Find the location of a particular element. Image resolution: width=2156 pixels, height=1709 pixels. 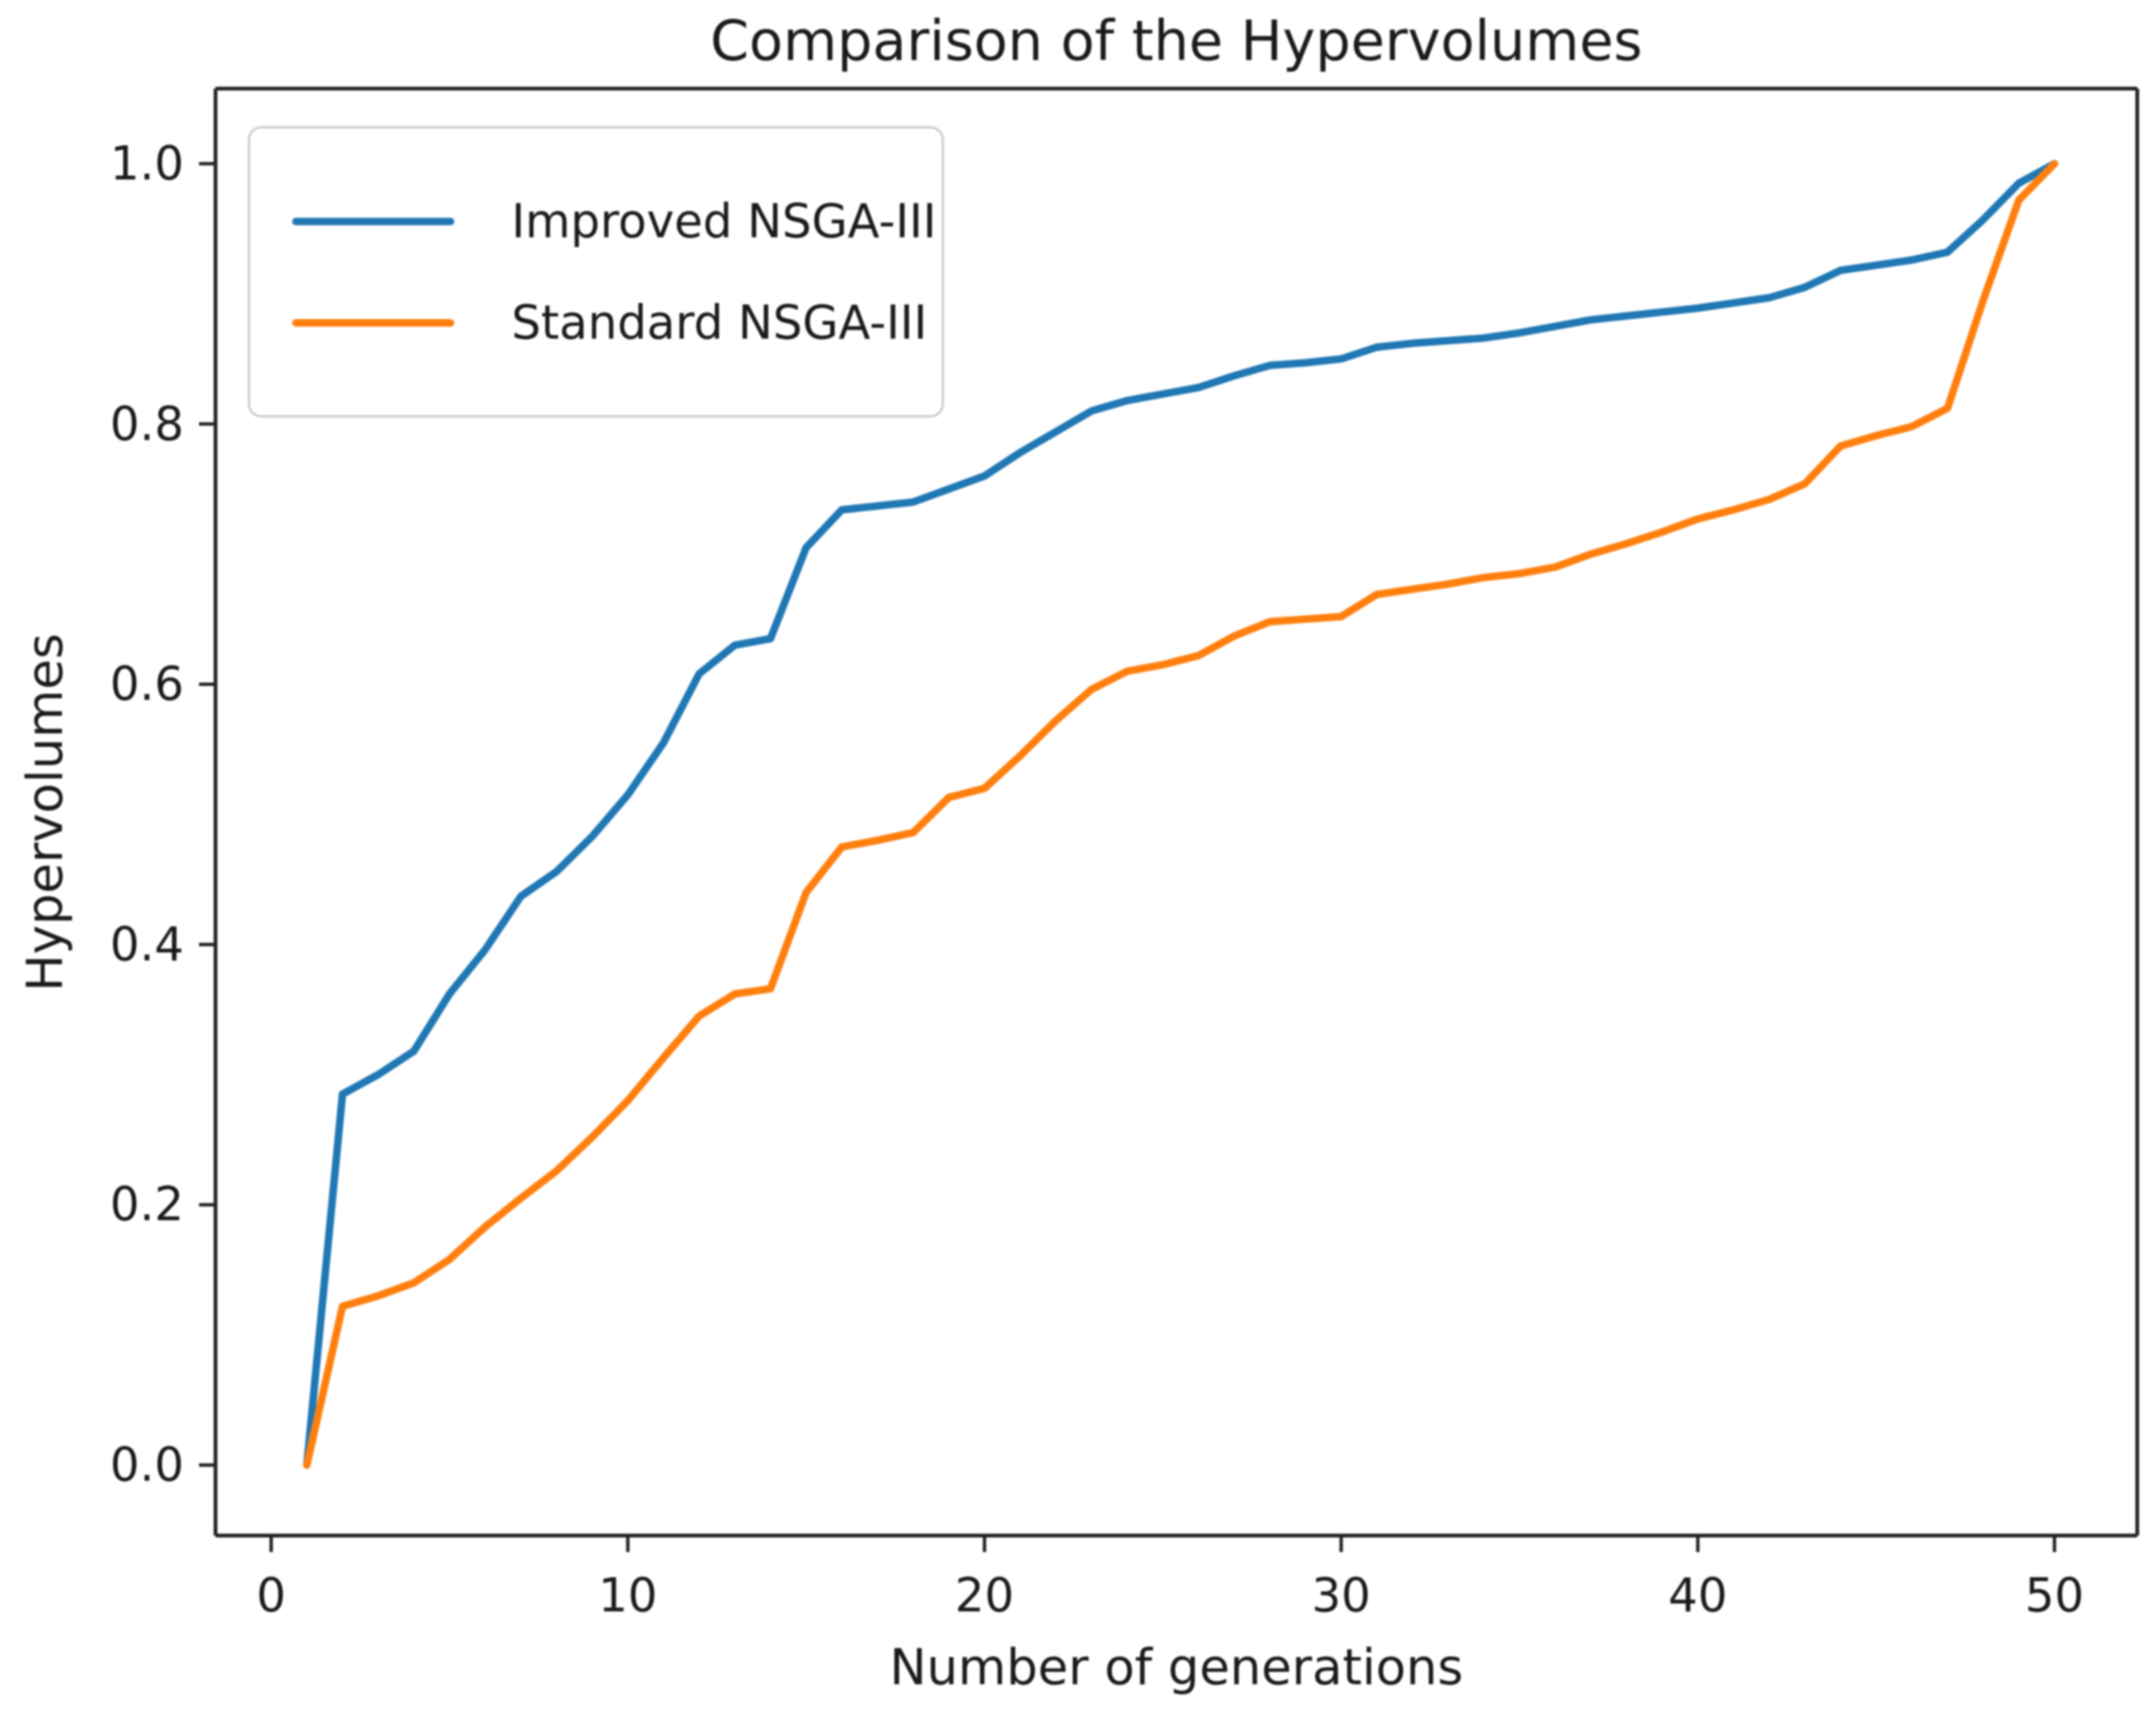

x-axis-label: Number of generations is located at coordinates (1177, 1667).